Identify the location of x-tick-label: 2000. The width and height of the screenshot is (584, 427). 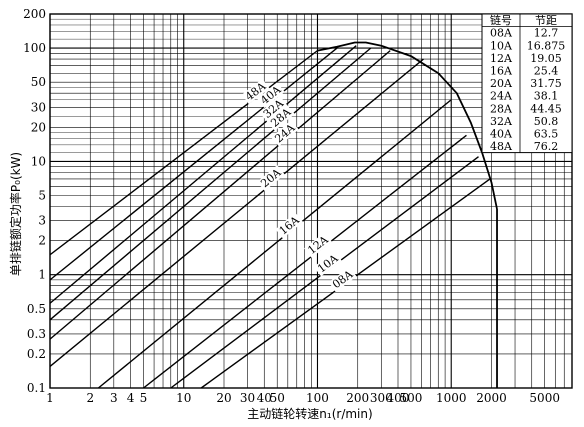
(491, 398).